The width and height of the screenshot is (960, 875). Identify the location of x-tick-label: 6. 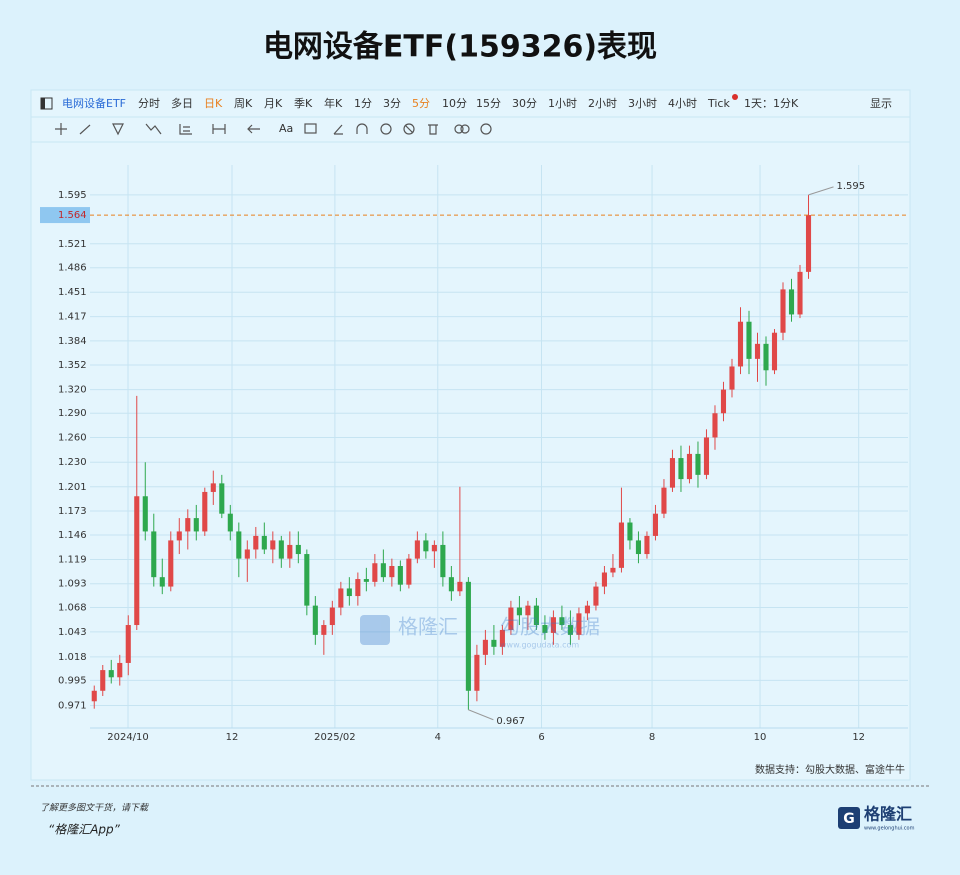
(541, 737).